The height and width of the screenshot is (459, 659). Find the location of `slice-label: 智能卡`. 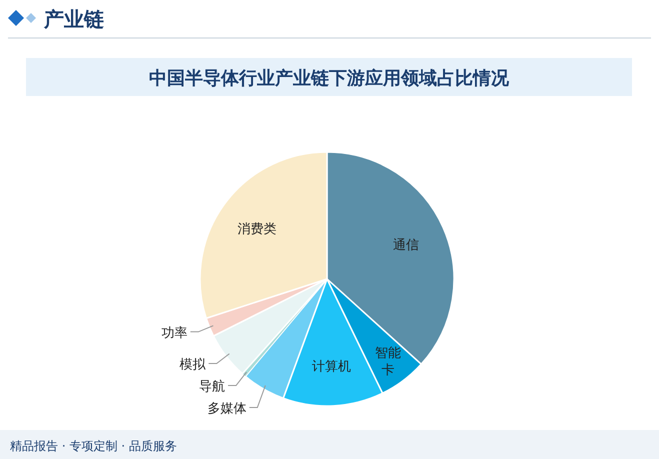

slice-label: 智能卡 is located at coordinates (388, 362).